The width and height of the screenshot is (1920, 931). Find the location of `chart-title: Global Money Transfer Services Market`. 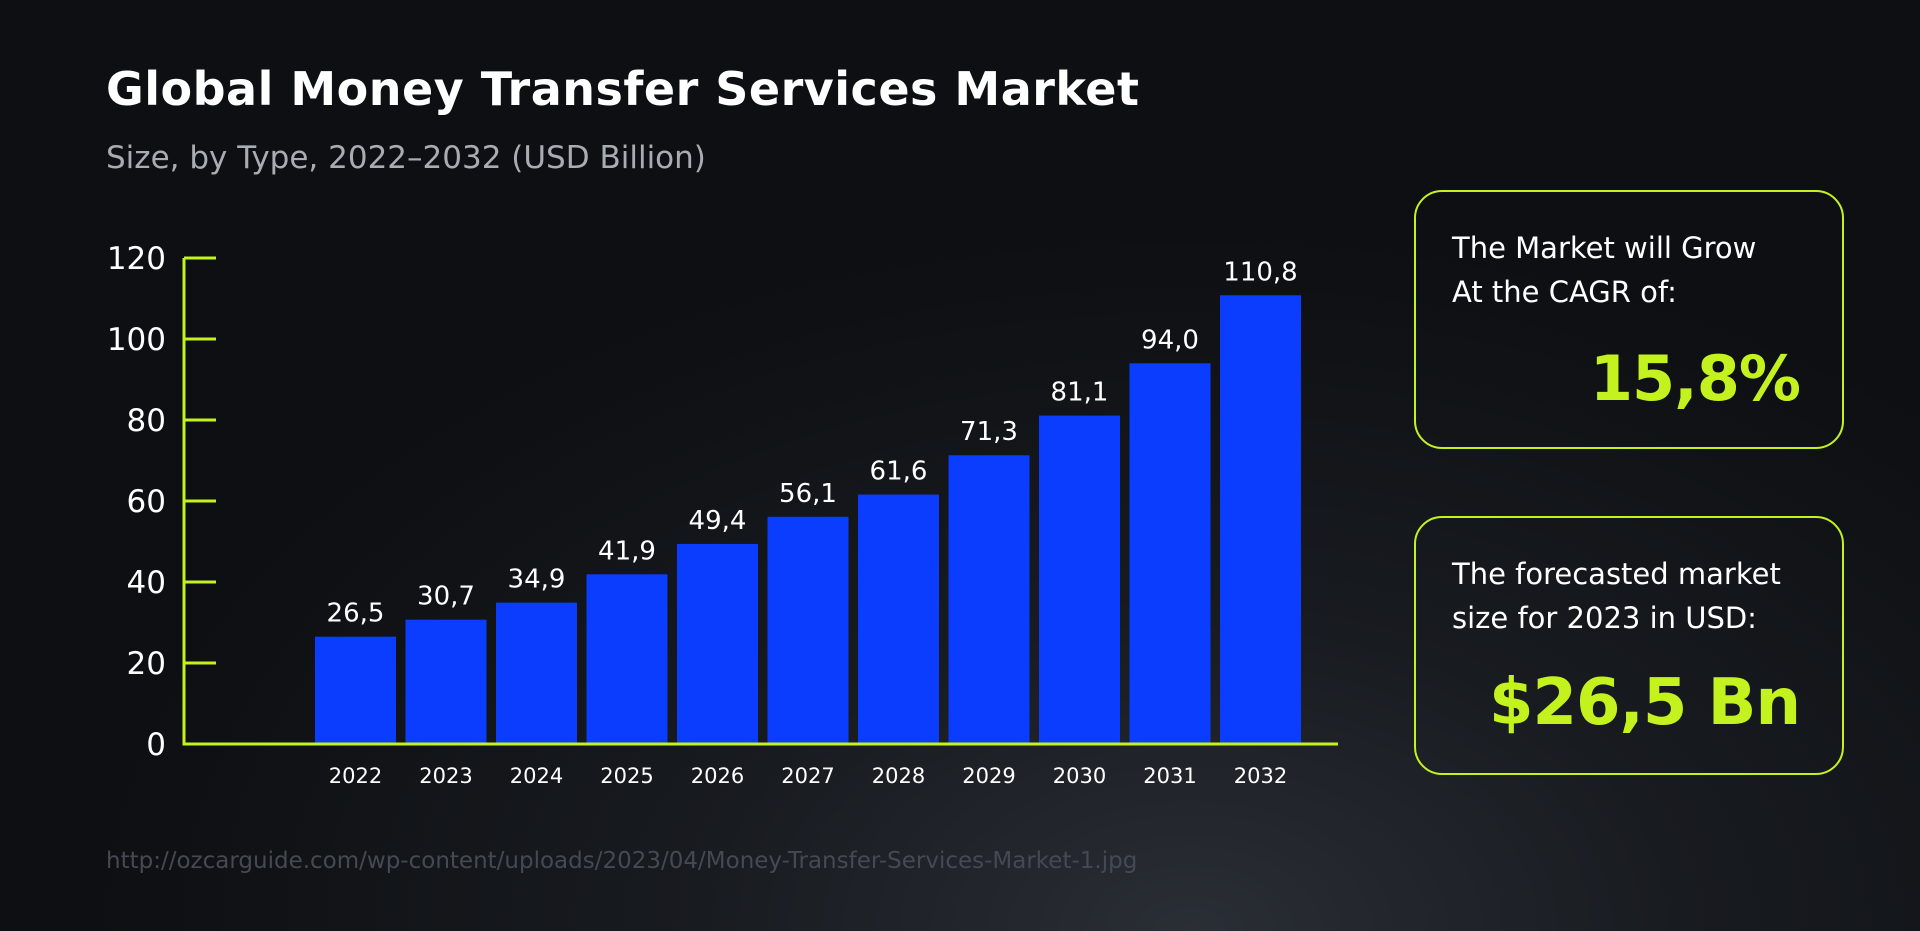

chart-title: Global Money Transfer Services Market is located at coordinates (623, 89).